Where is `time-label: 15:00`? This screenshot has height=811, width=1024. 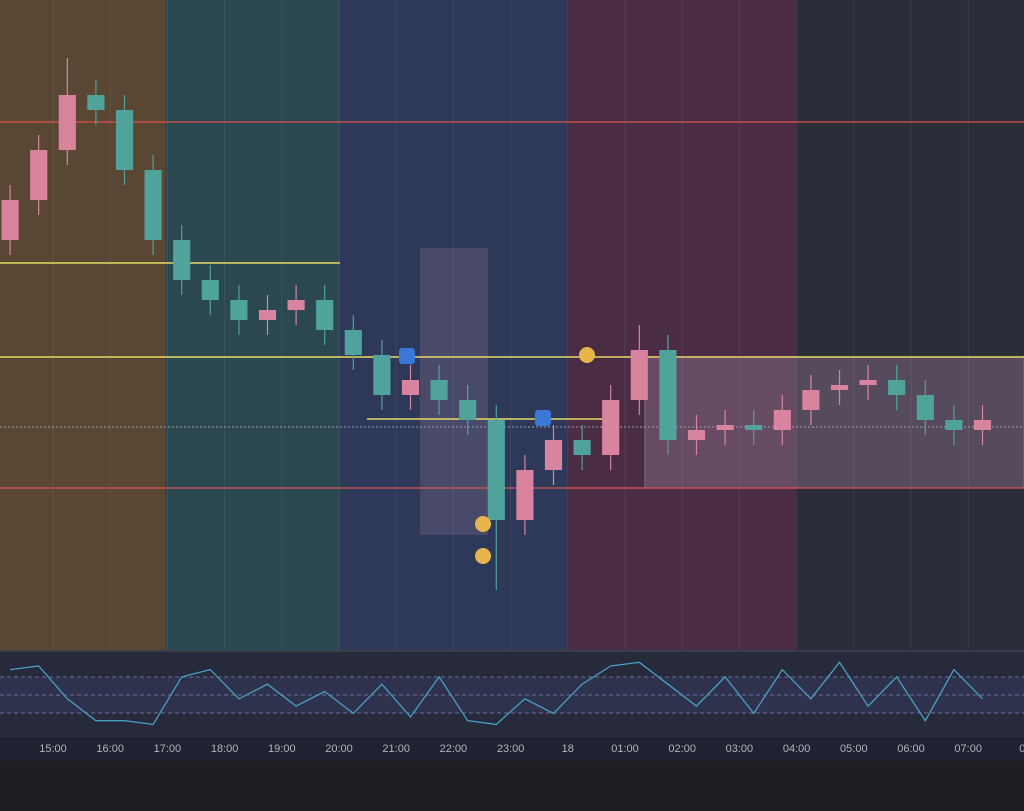 time-label: 15:00 is located at coordinates (53, 749).